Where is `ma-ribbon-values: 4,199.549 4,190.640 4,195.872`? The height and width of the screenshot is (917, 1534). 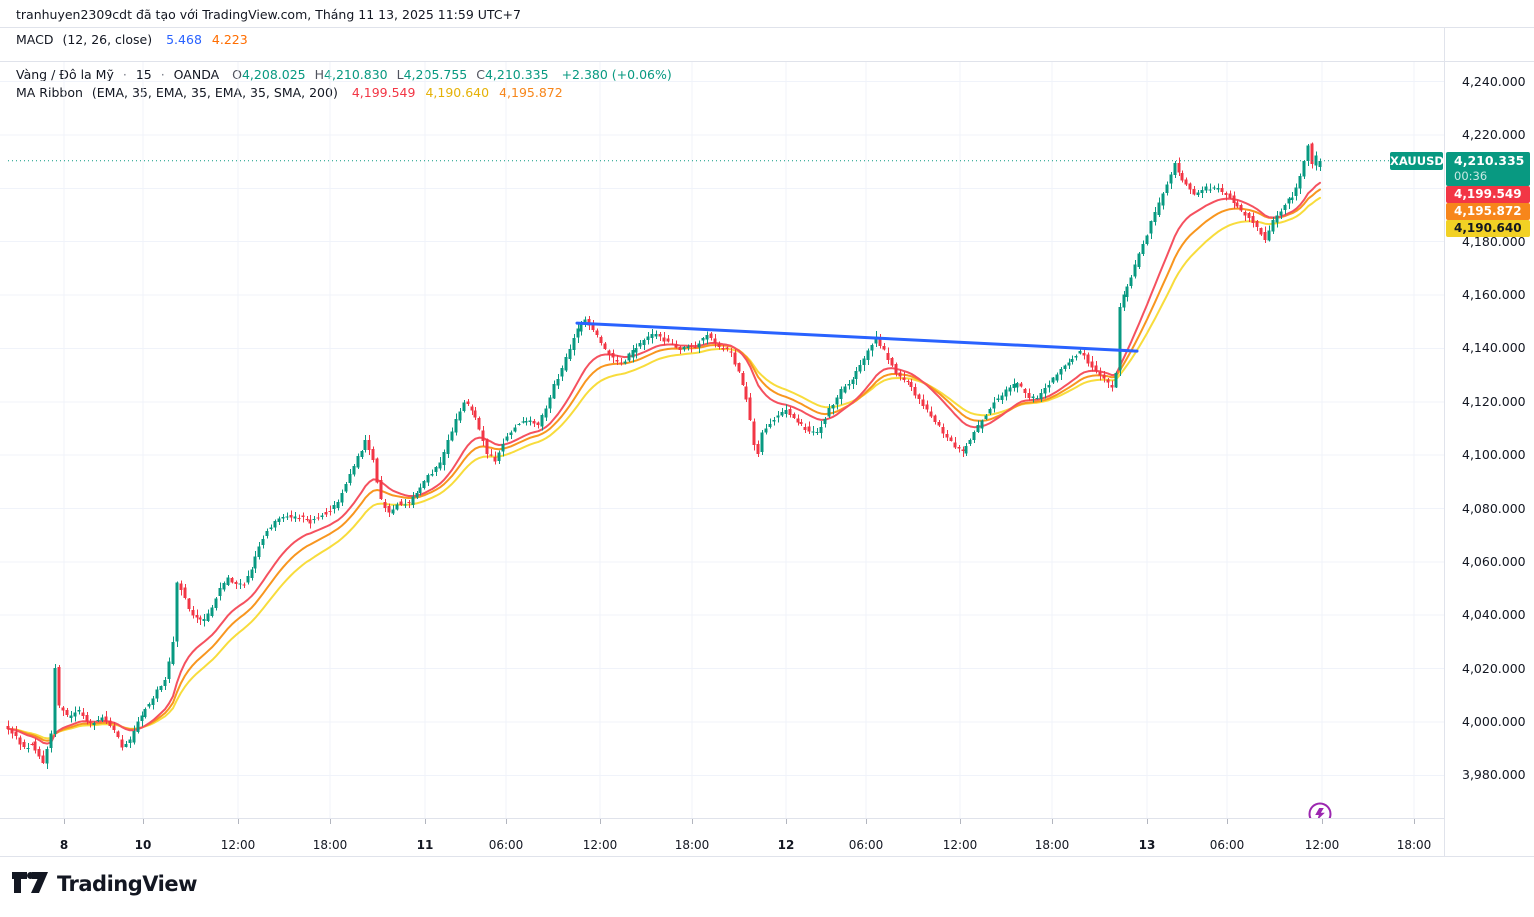 ma-ribbon-values: 4,199.549 4,190.640 4,195.872 is located at coordinates (452, 92).